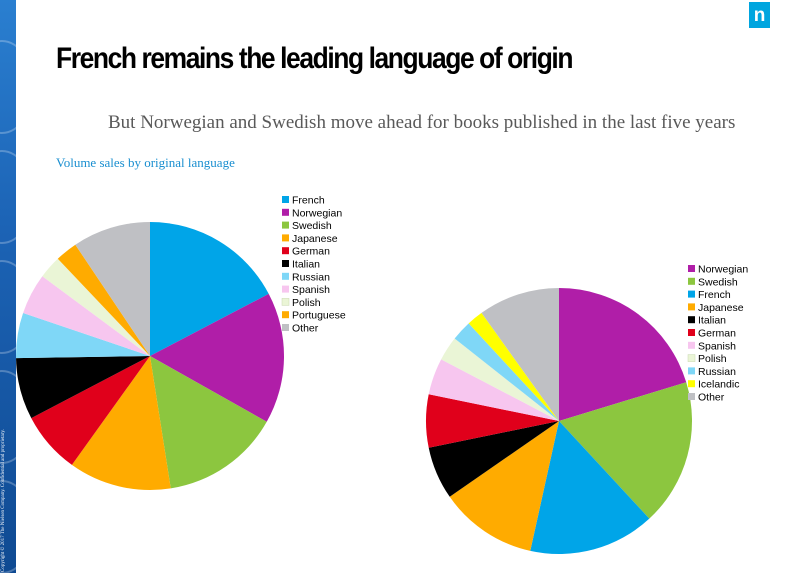 This screenshot has width=794, height=573. I want to click on legend-swatch-icelandic, so click(691, 384).